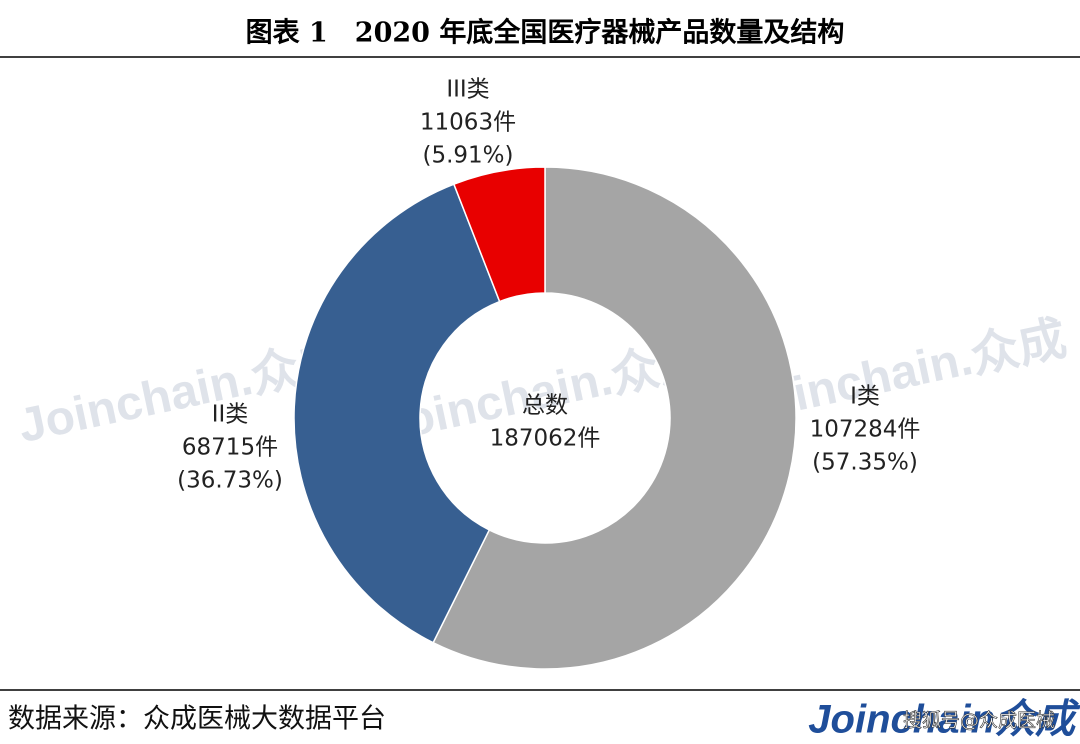 The width and height of the screenshot is (1080, 744). I want to click on slice-percent-label: (36.73%), so click(230, 481).